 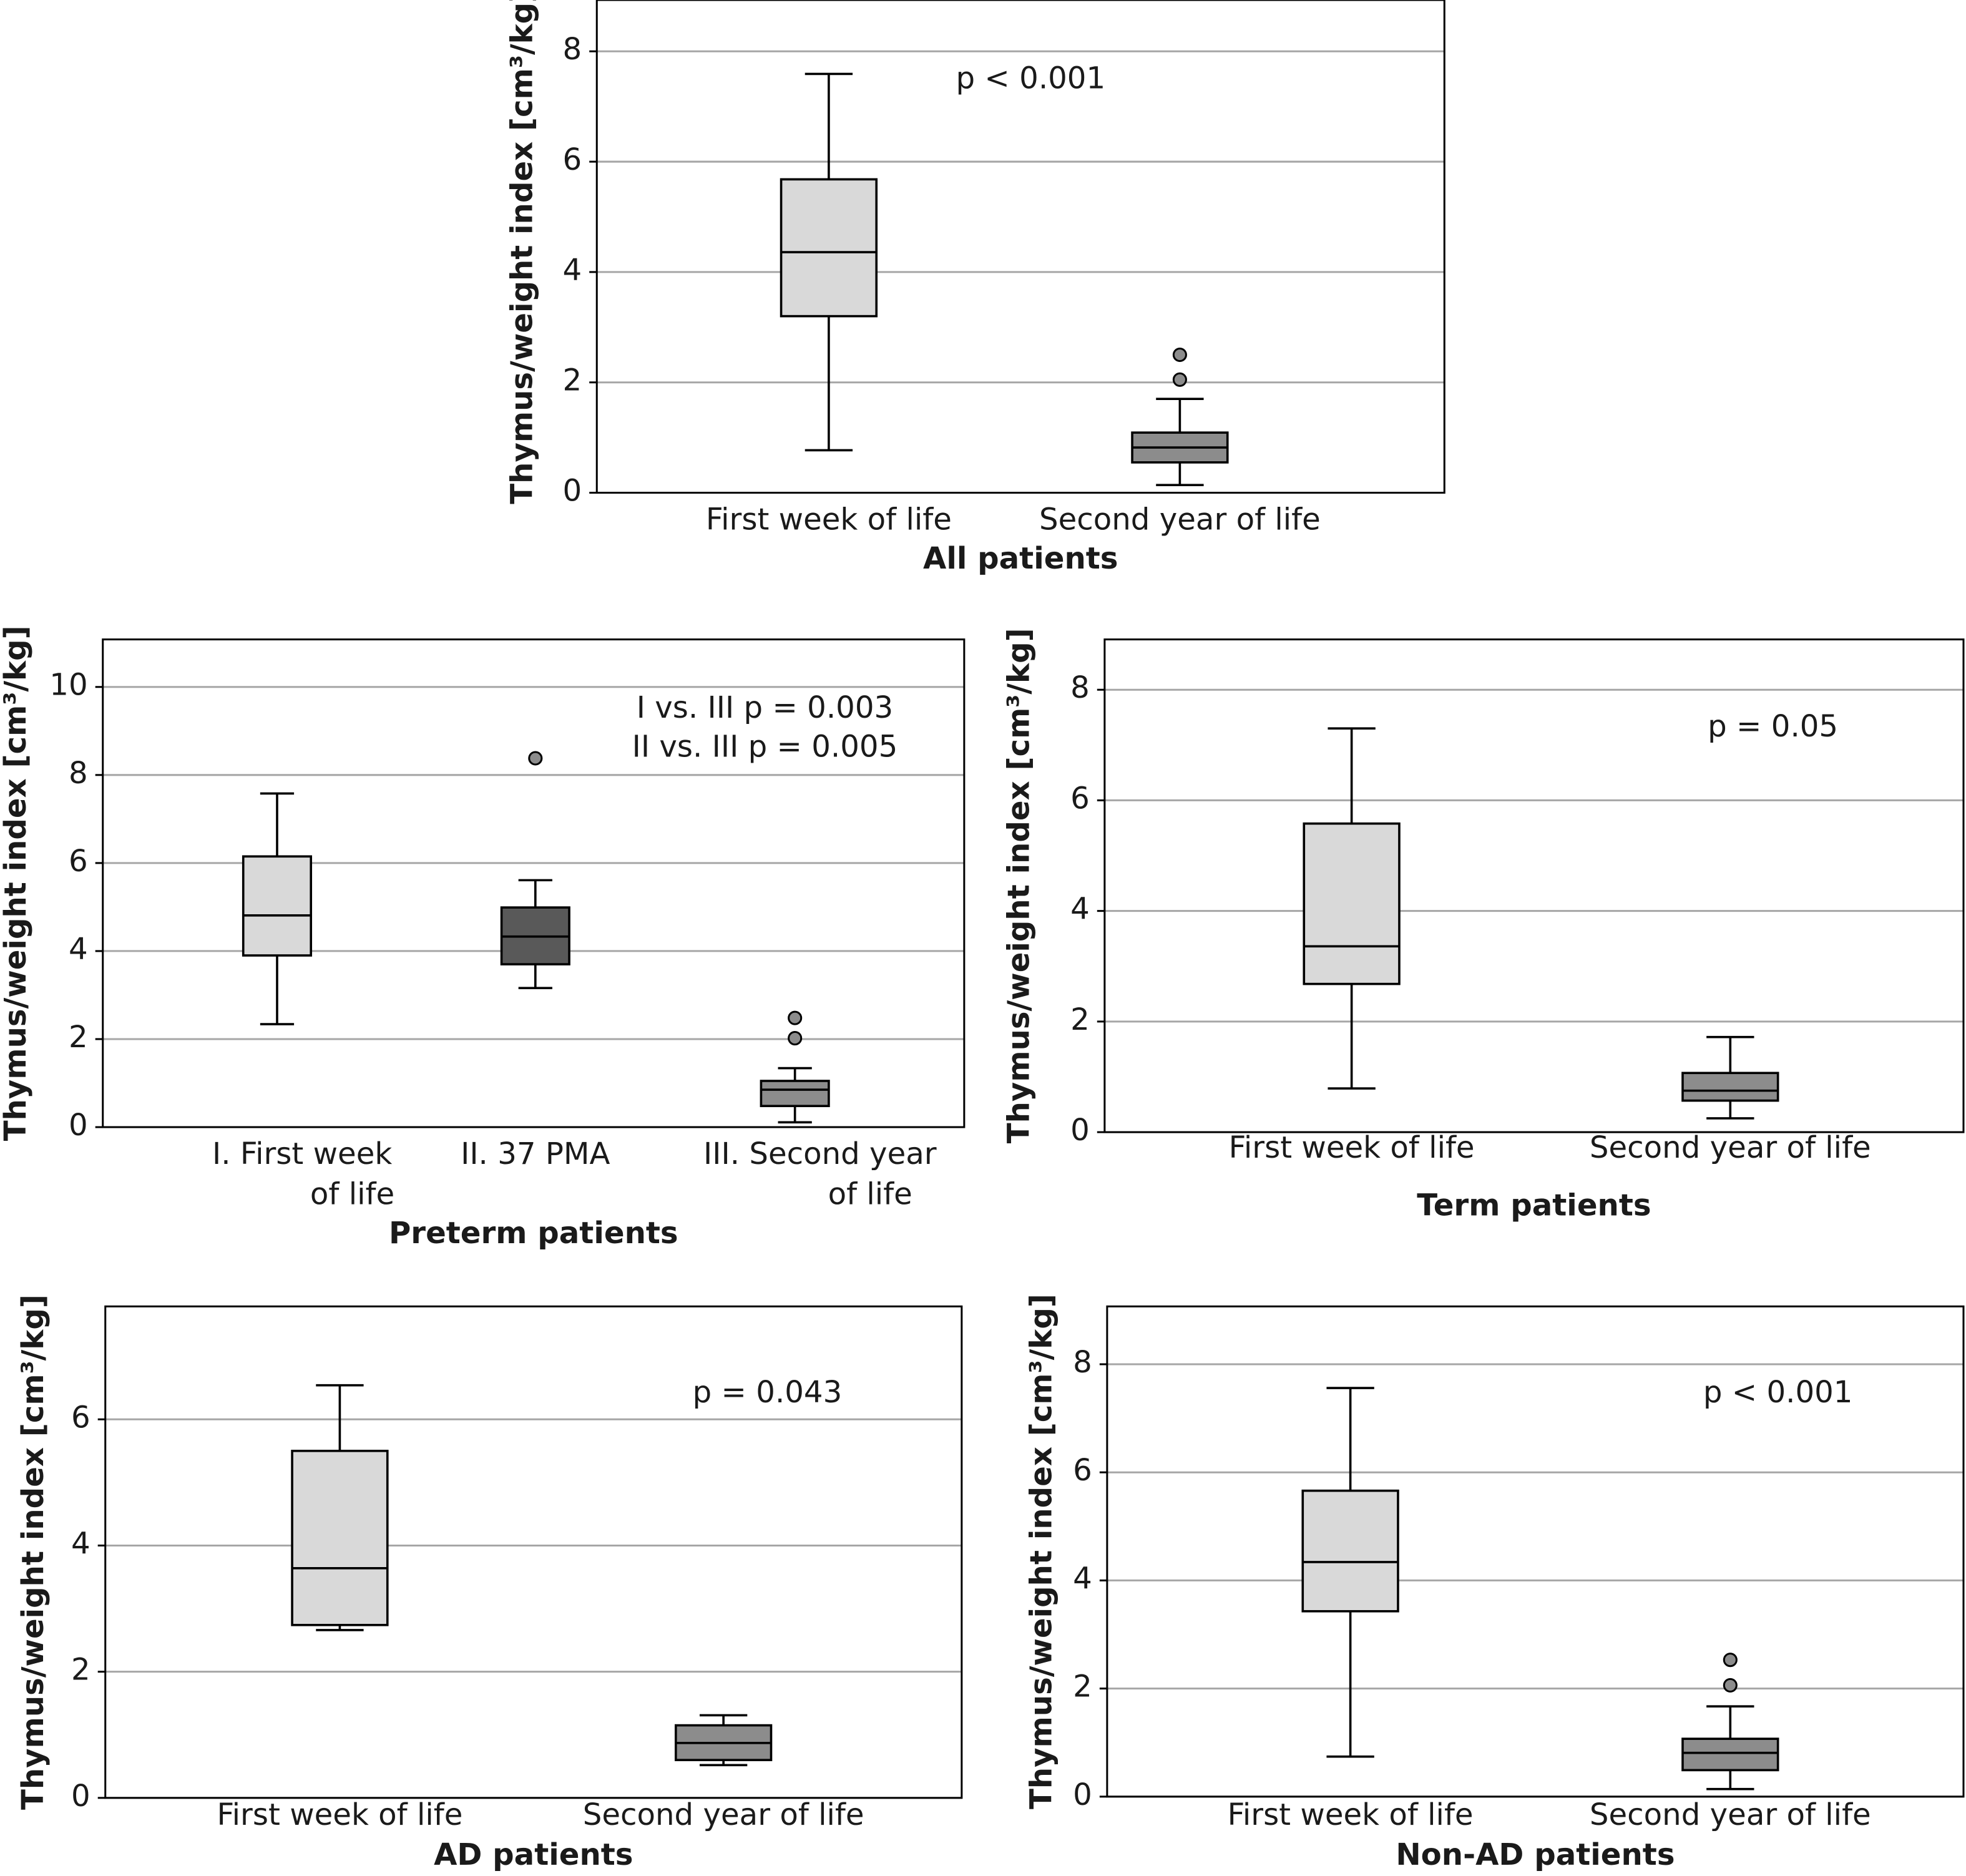 What do you see at coordinates (68, 685) in the screenshot?
I see `y-tick-label: 10` at bounding box center [68, 685].